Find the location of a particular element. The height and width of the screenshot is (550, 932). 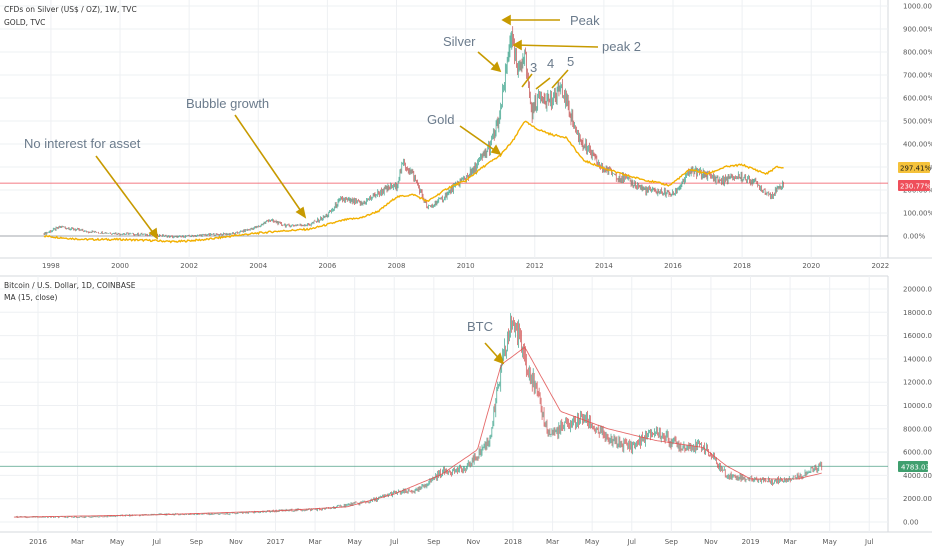

top-x-tick-label: 2012 is located at coordinates (535, 266).